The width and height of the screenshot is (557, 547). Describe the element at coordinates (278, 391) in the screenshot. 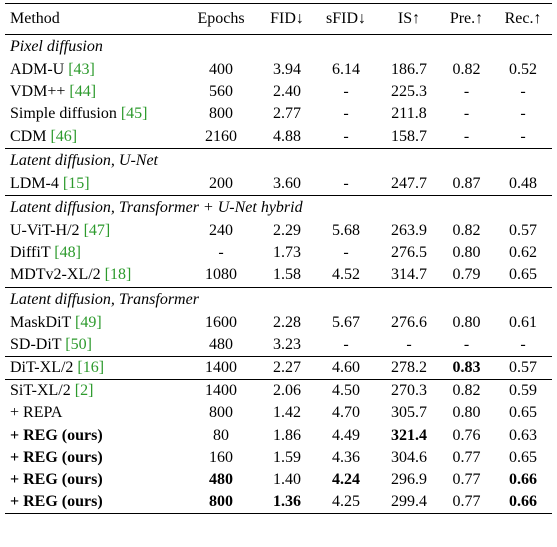

I see `table-row: SiT-XL/2 [2] 1400 2.06 4.50 270.3 0.82 0.59` at that location.